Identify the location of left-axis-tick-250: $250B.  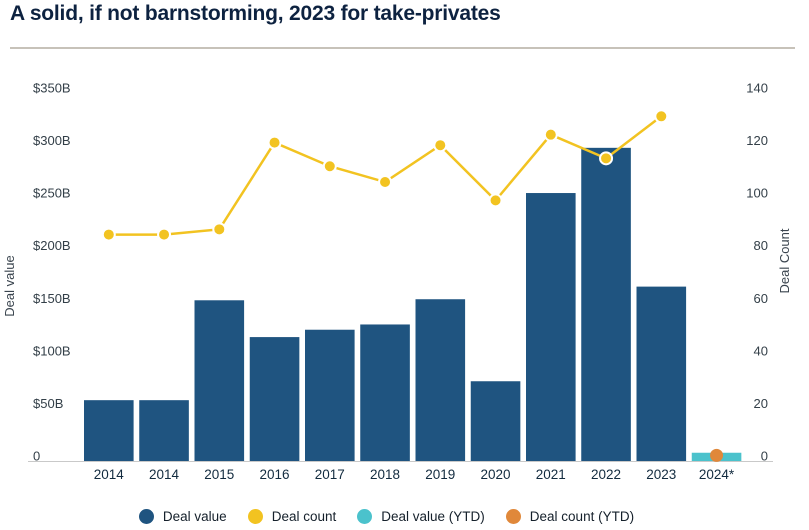
(52, 193).